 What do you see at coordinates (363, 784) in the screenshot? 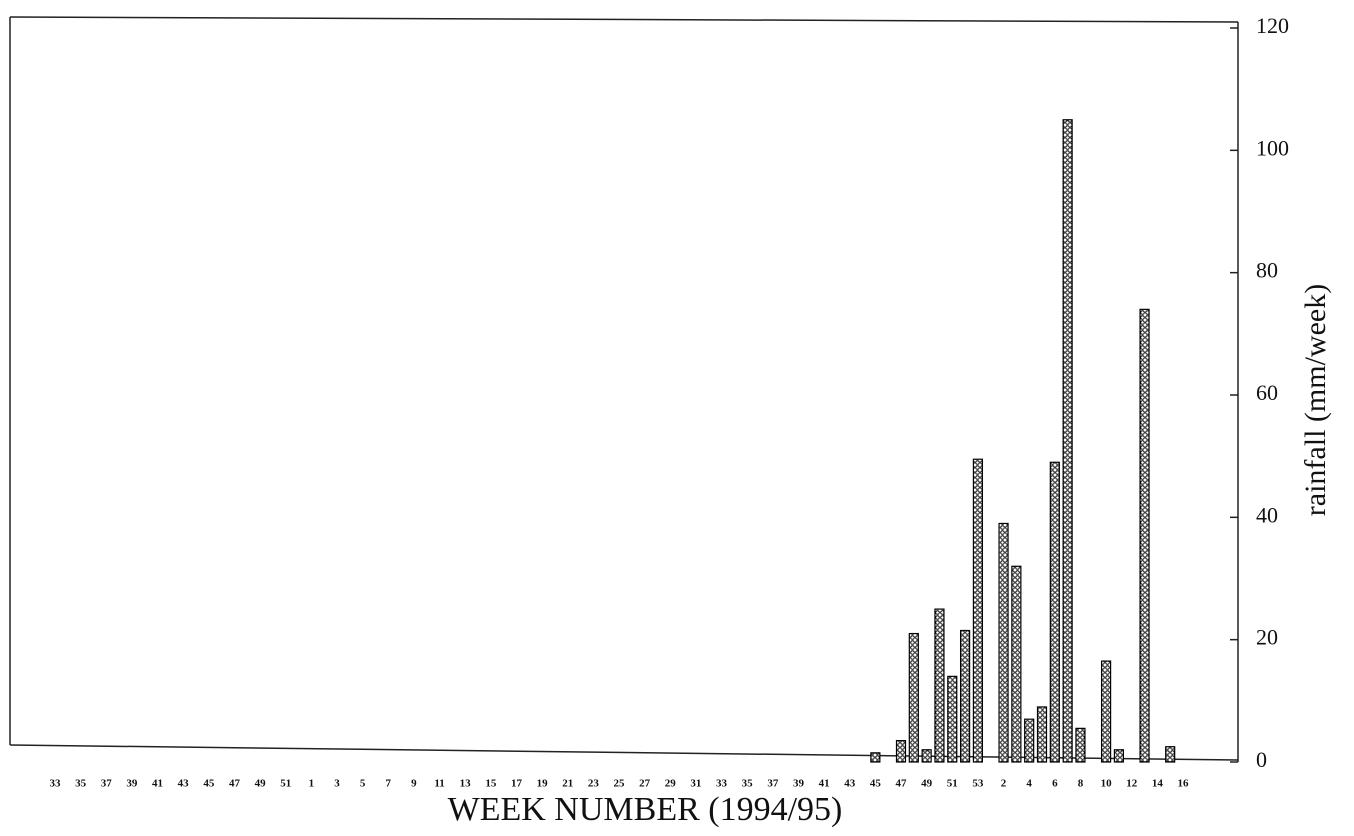
I see `x-tick-label: 5` at bounding box center [363, 784].